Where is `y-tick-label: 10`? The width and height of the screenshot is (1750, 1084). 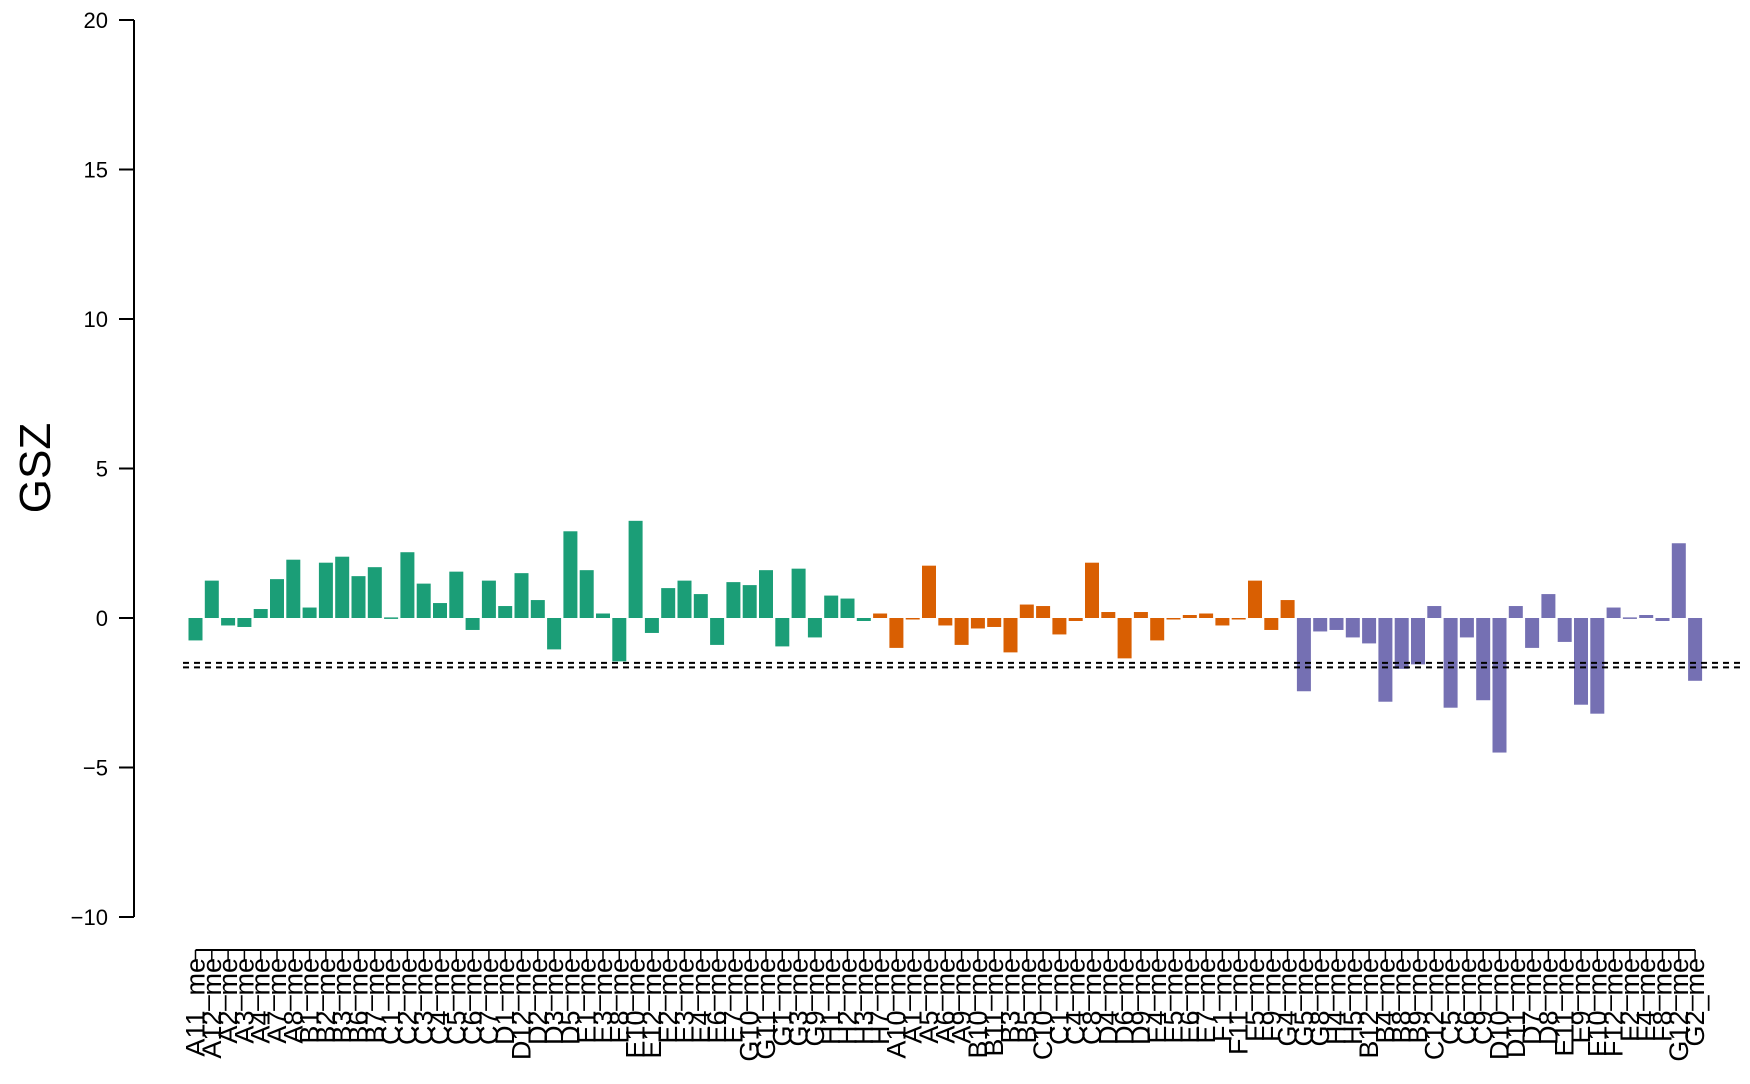
y-tick-label: 10 is located at coordinates (96, 319).